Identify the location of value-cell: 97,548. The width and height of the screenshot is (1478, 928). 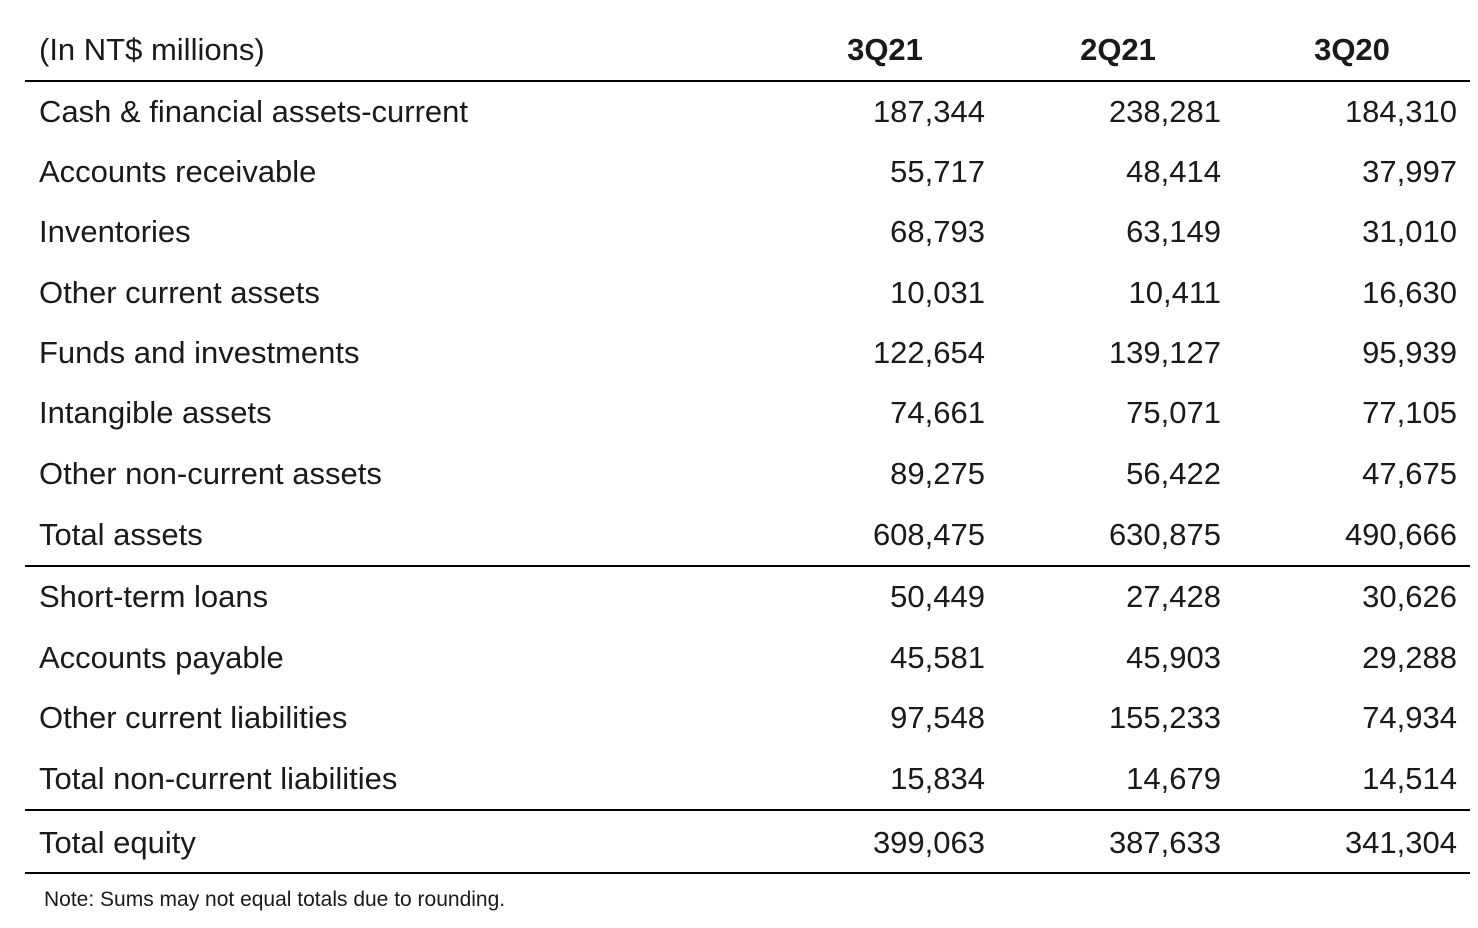
(937, 717).